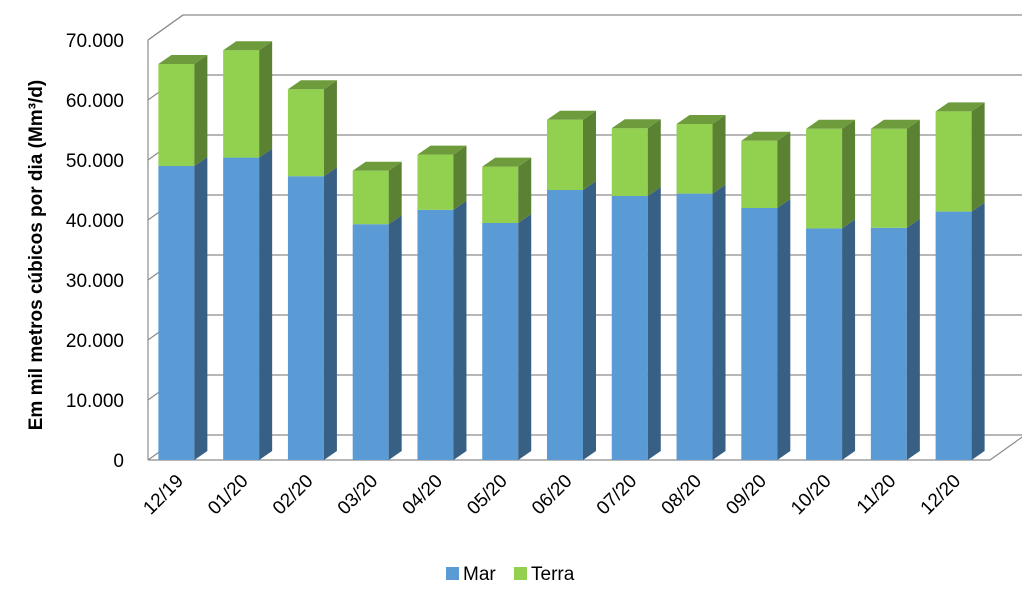  I want to click on x-tick-label: 06/20, so click(552, 495).